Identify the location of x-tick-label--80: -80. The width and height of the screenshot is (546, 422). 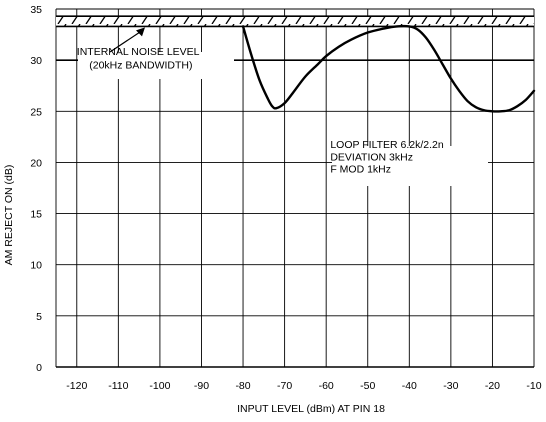
(242, 386).